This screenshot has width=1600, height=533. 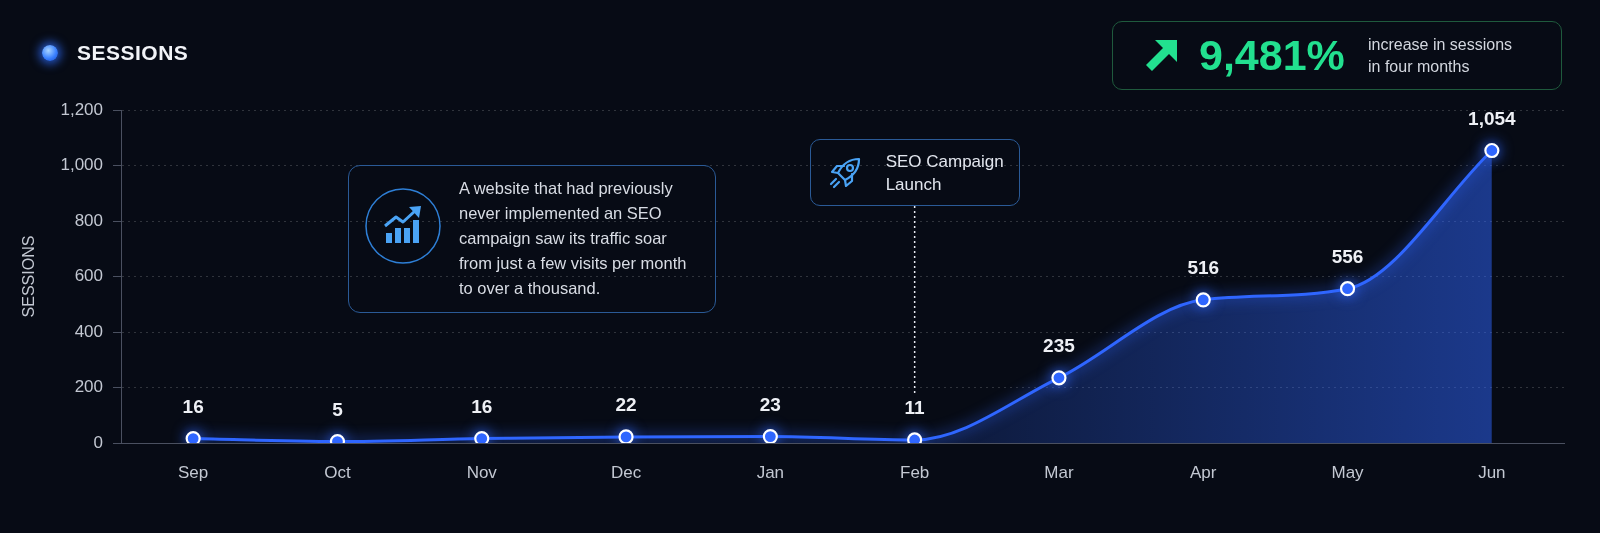 What do you see at coordinates (88, 276) in the screenshot?
I see `y-tick-label: 600` at bounding box center [88, 276].